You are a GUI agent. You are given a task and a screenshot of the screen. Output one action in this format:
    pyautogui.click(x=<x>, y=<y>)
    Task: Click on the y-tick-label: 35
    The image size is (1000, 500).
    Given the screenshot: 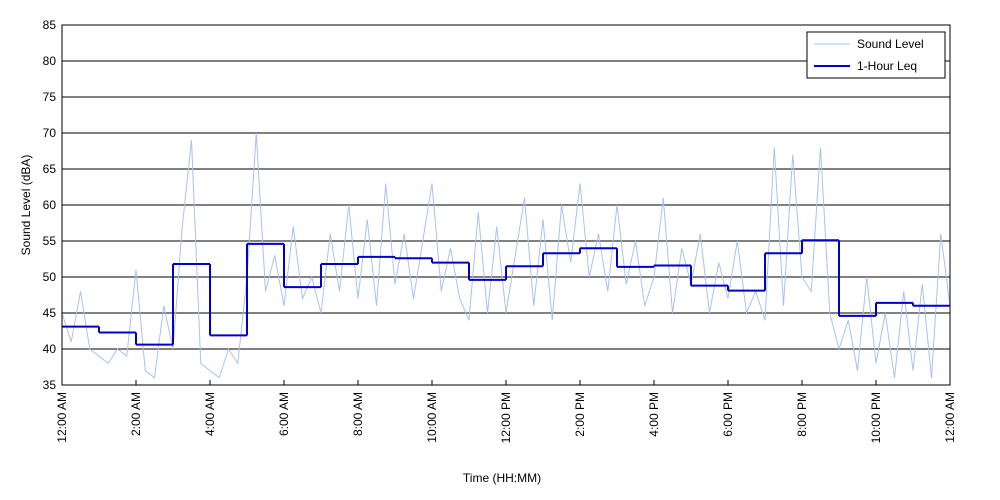 What is the action you would take?
    pyautogui.click(x=50, y=385)
    